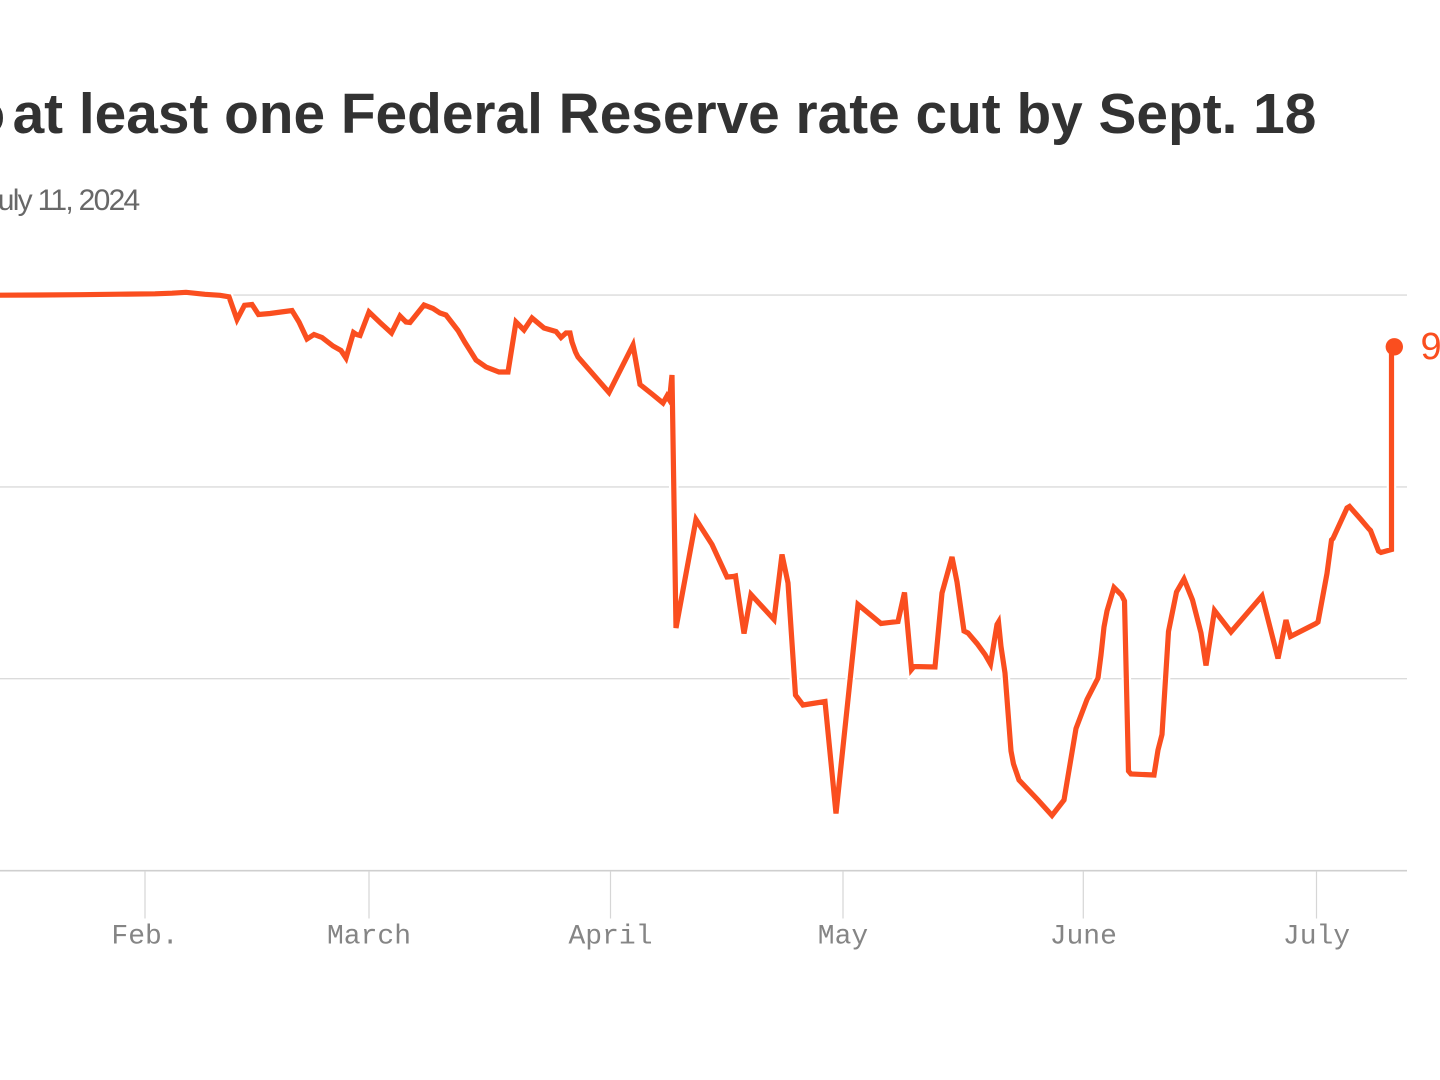 The height and width of the screenshot is (1080, 1440). Describe the element at coordinates (1316, 937) in the screenshot. I see `svg-text: July` at that location.